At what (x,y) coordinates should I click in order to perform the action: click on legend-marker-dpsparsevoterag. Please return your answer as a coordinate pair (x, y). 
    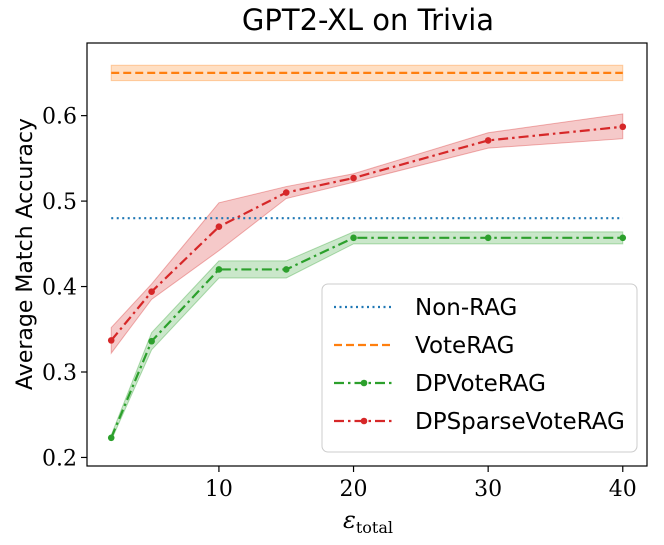
    Looking at the image, I should click on (364, 421).